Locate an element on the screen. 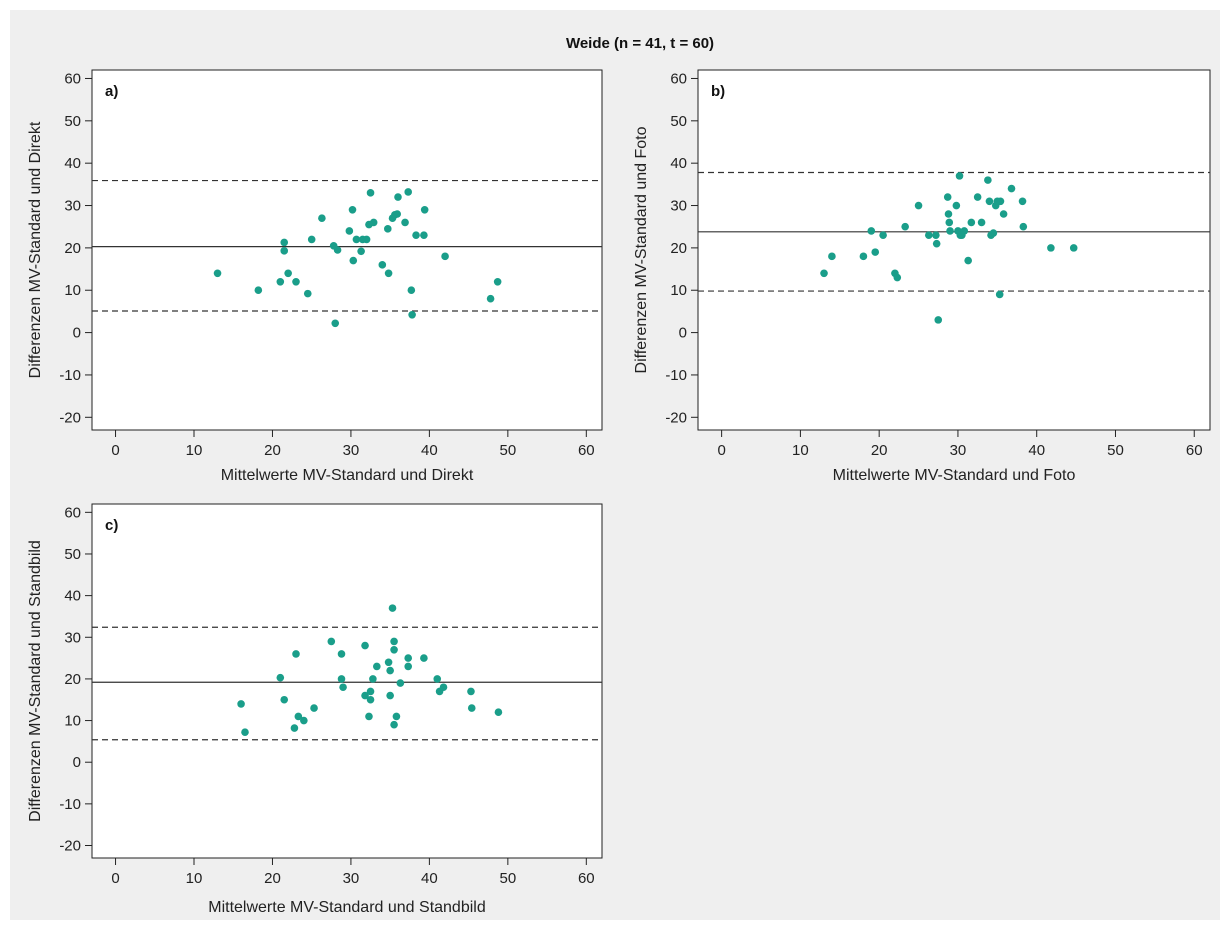 Image resolution: width=1230 pixels, height=930 pixels. x-axis-label: Mittelwerte MV-Standard und Foto is located at coordinates (954, 475).